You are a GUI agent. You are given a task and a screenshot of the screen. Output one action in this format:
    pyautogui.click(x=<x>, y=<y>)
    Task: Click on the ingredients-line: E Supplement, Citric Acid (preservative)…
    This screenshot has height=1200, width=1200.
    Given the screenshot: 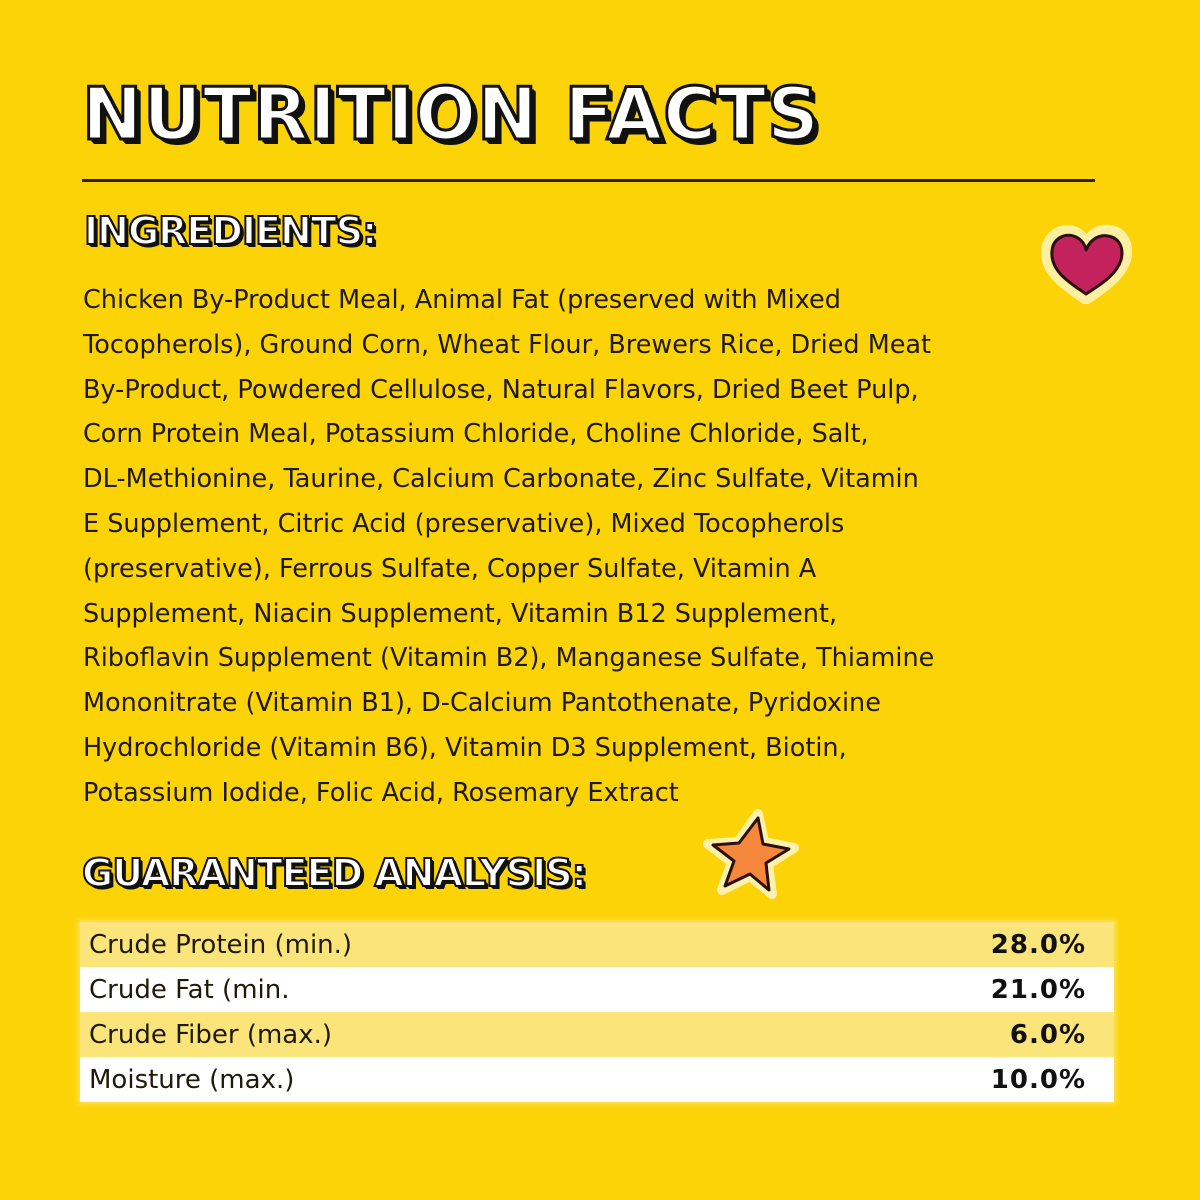 What is the action you would take?
    pyautogui.click(x=464, y=523)
    